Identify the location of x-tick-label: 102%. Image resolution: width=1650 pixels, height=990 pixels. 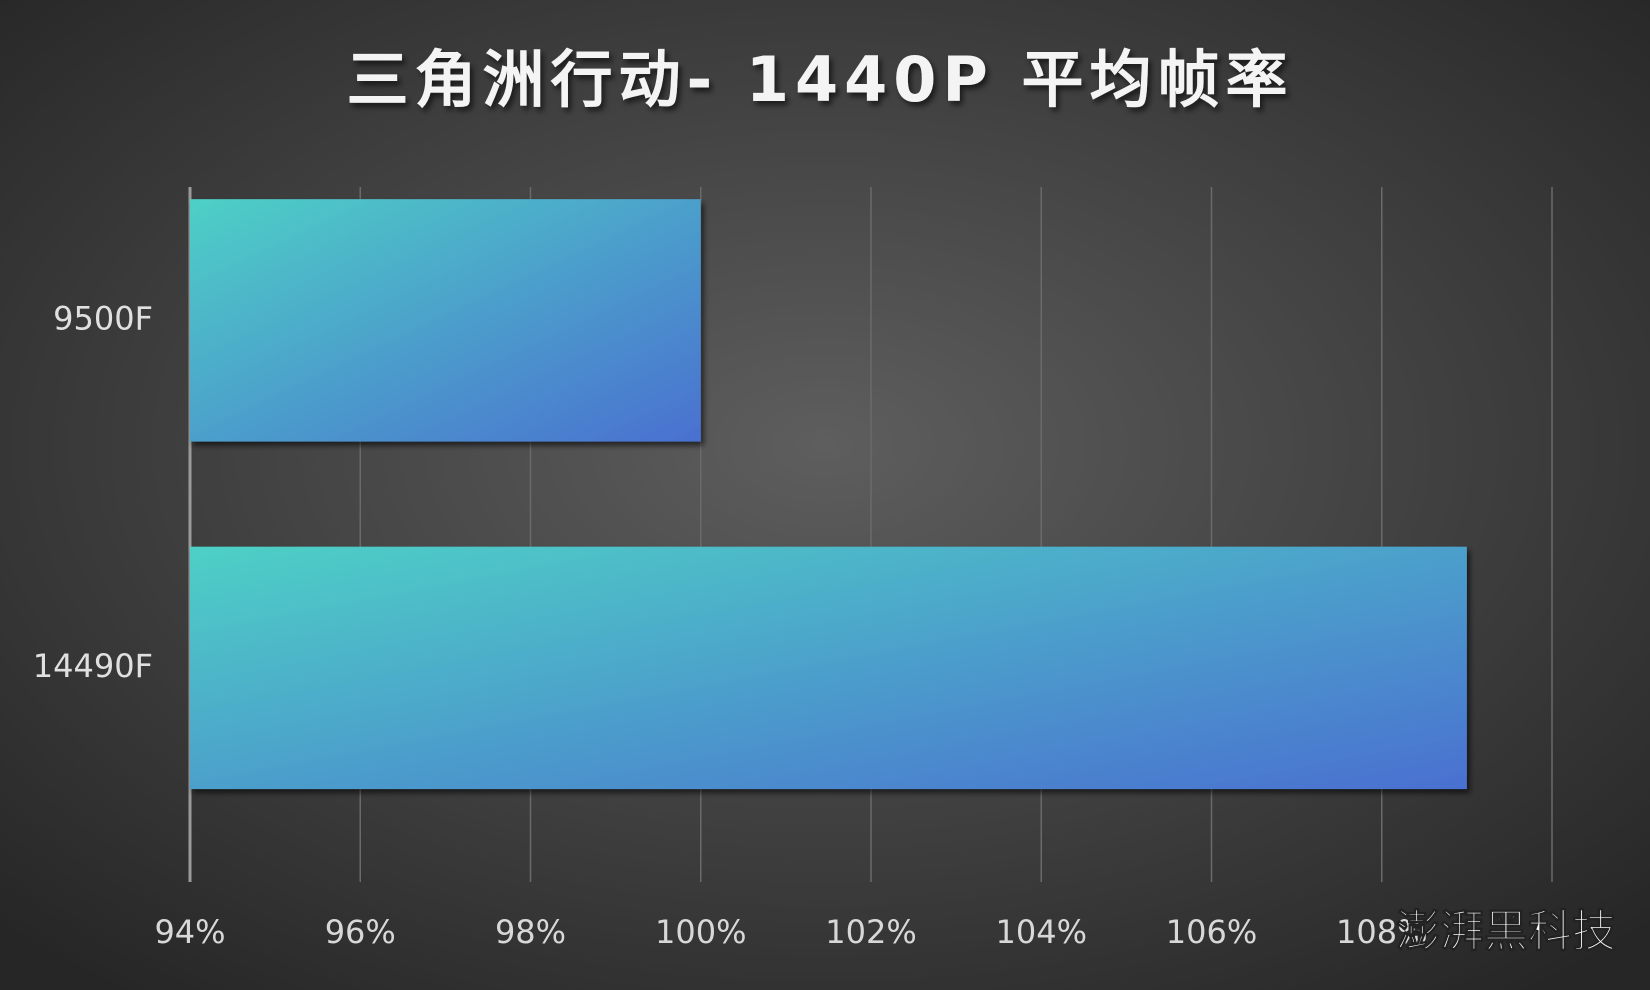
(870, 932).